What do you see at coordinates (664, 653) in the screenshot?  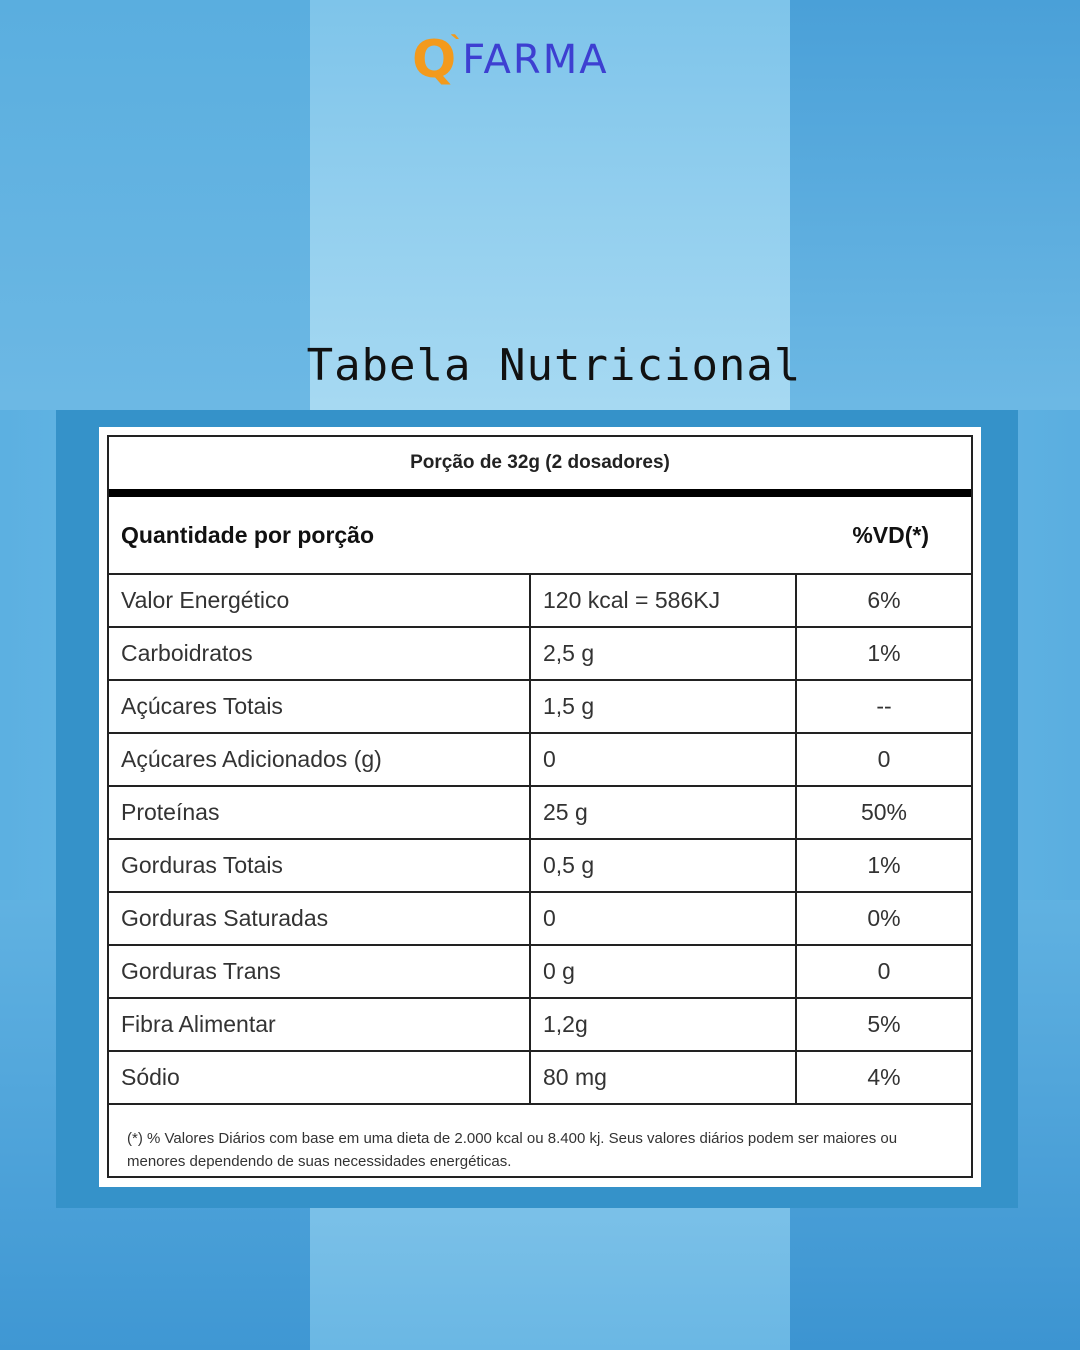 I see `nutrient-amount: 2,5 g` at bounding box center [664, 653].